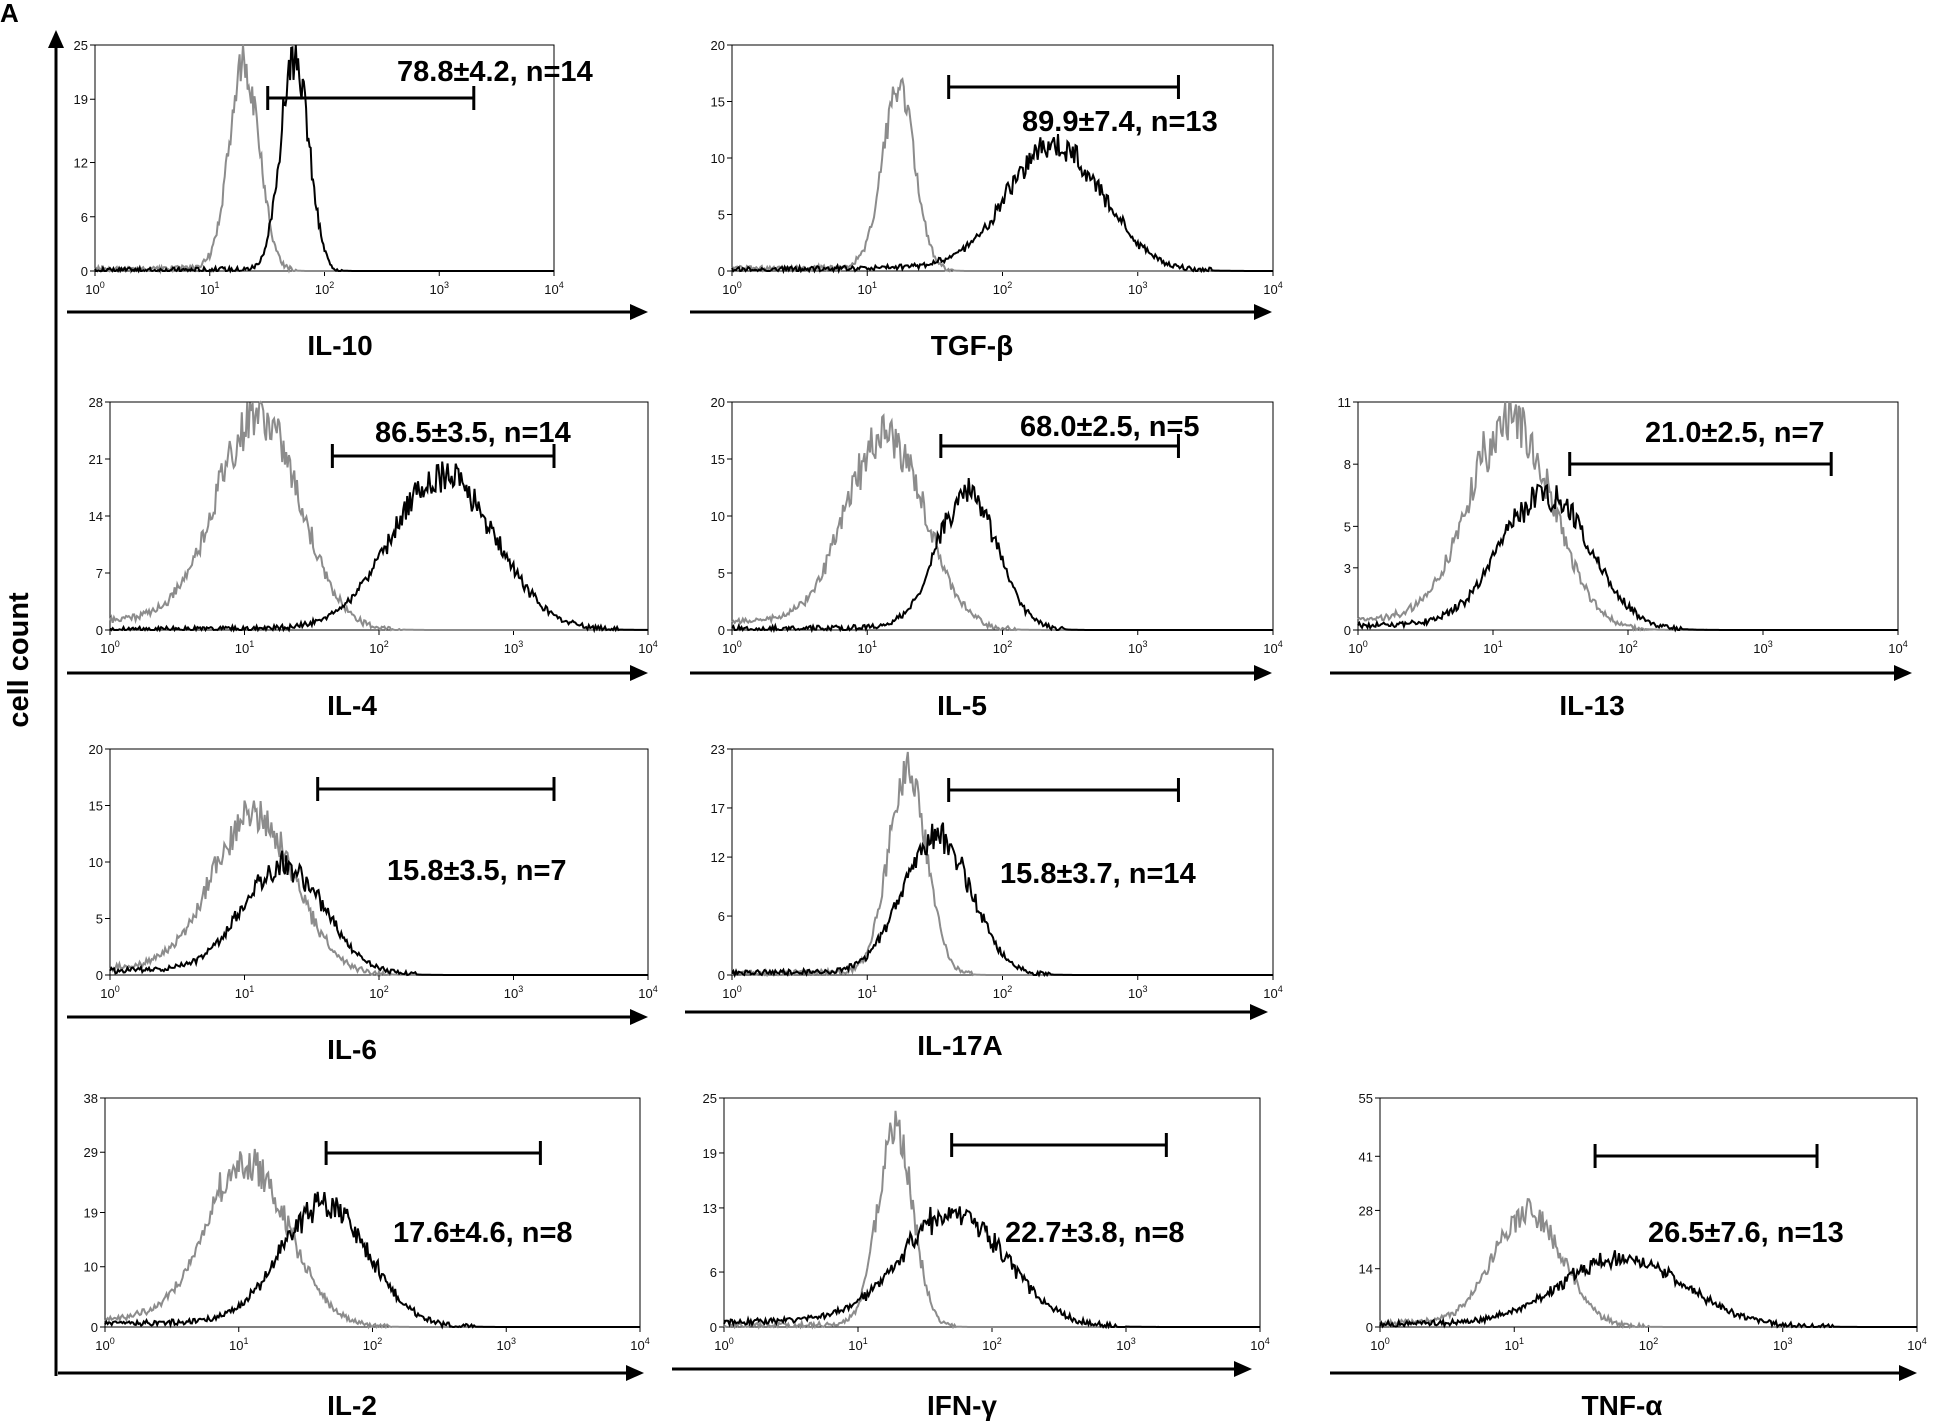 Image resolution: width=1935 pixels, height=1422 pixels. Describe the element at coordinates (718, 808) in the screenshot. I see `y-tick-label: 17` at that location.